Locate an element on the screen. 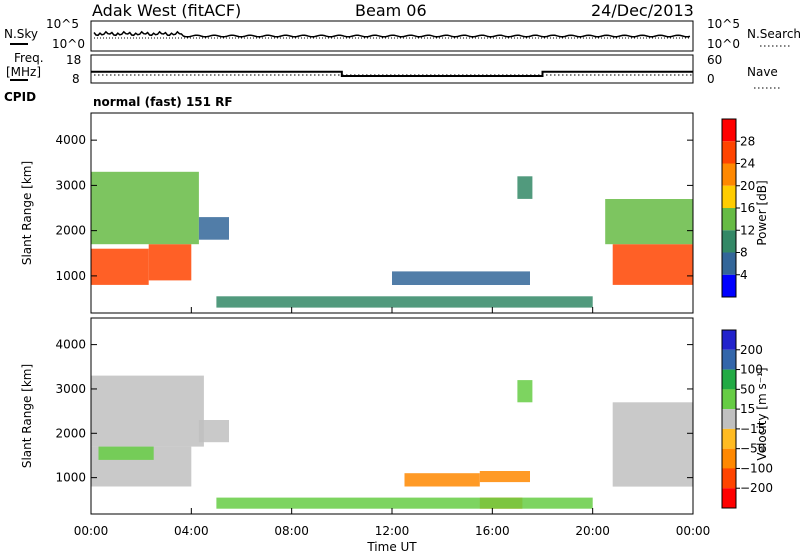 The image size is (800, 554). noise-lines is located at coordinates (392, 34).